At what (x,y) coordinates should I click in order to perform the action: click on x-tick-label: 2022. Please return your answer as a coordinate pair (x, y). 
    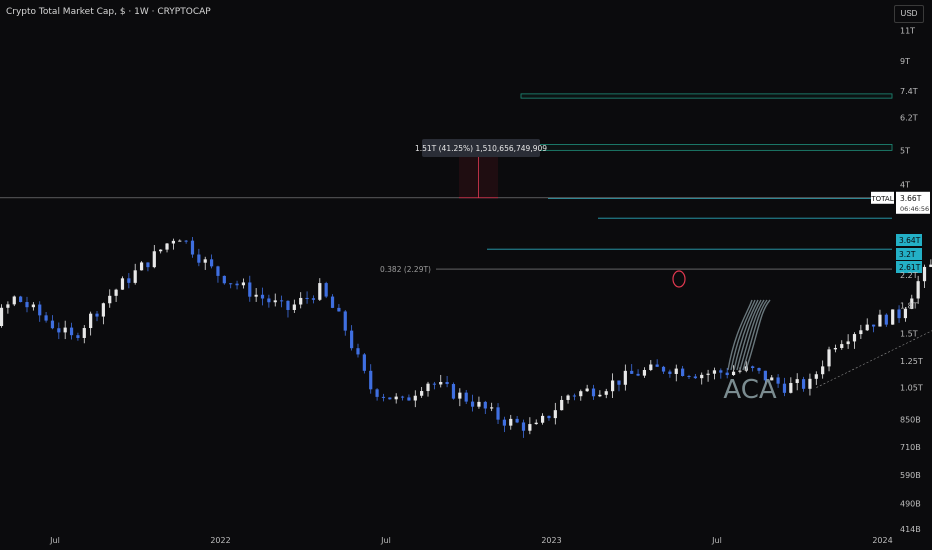
    Looking at the image, I should click on (220, 540).